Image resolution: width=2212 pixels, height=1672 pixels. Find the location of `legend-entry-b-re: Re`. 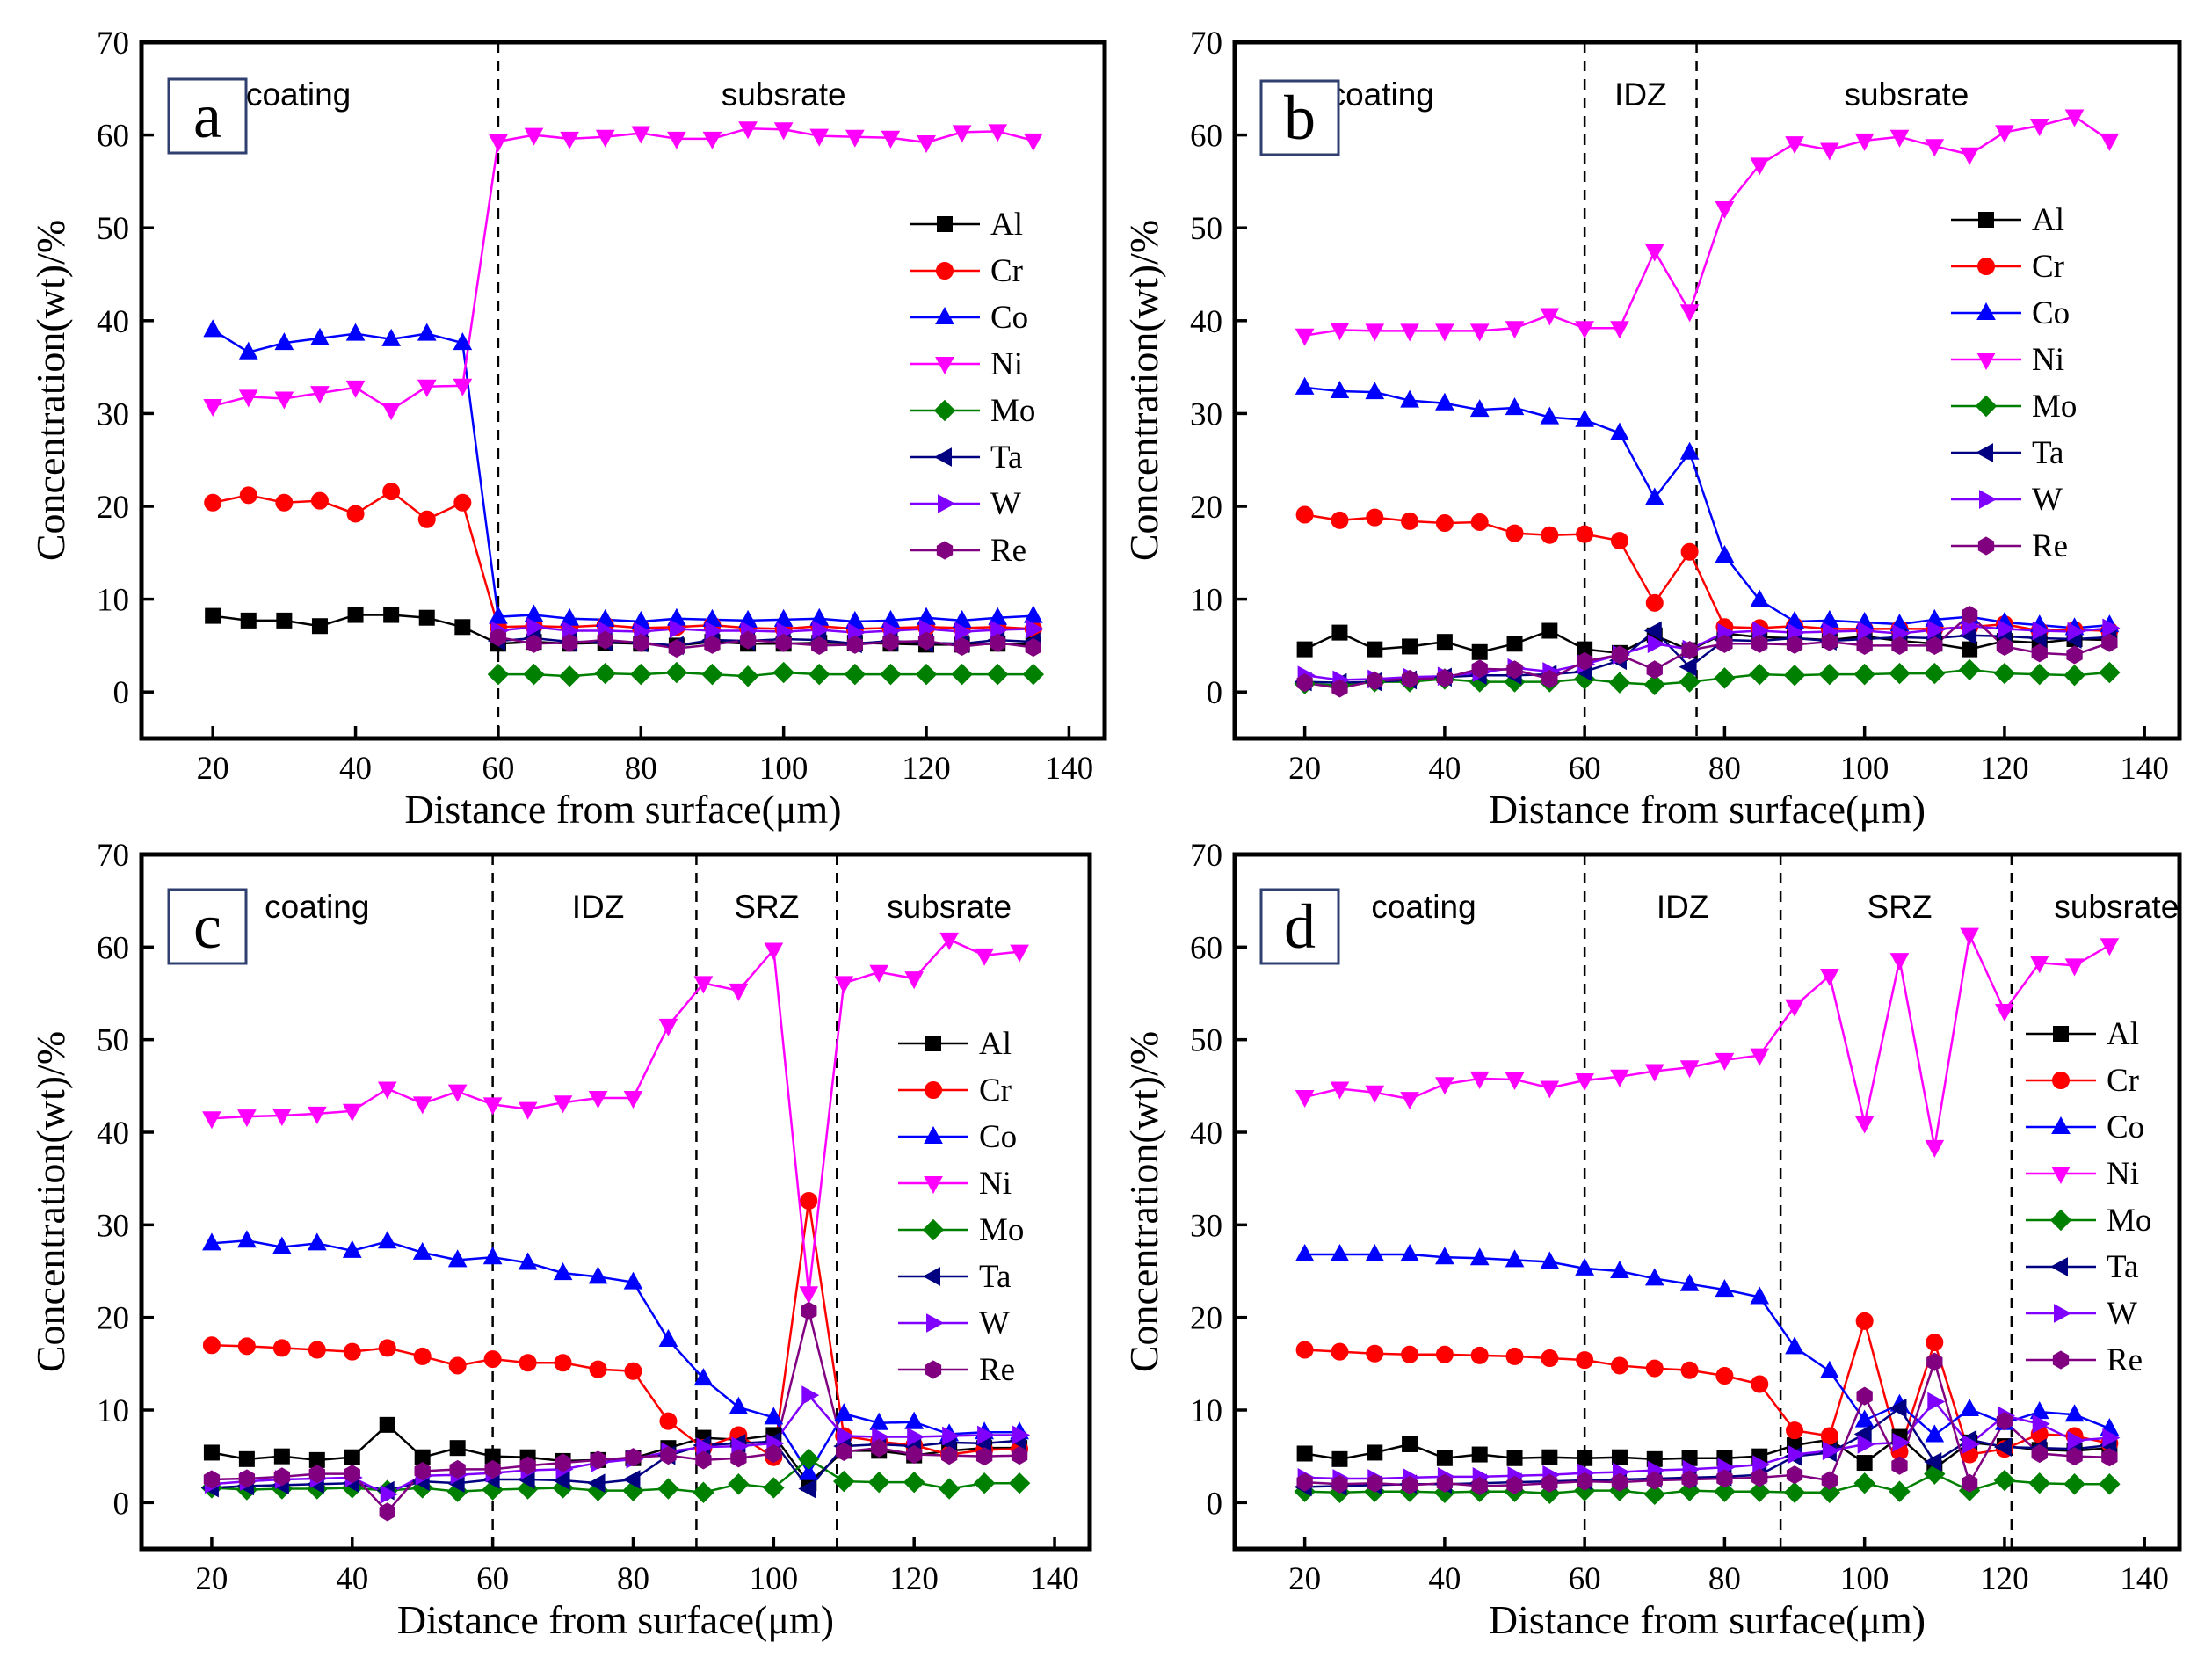

legend-entry-b-re: Re is located at coordinates (2010, 546).